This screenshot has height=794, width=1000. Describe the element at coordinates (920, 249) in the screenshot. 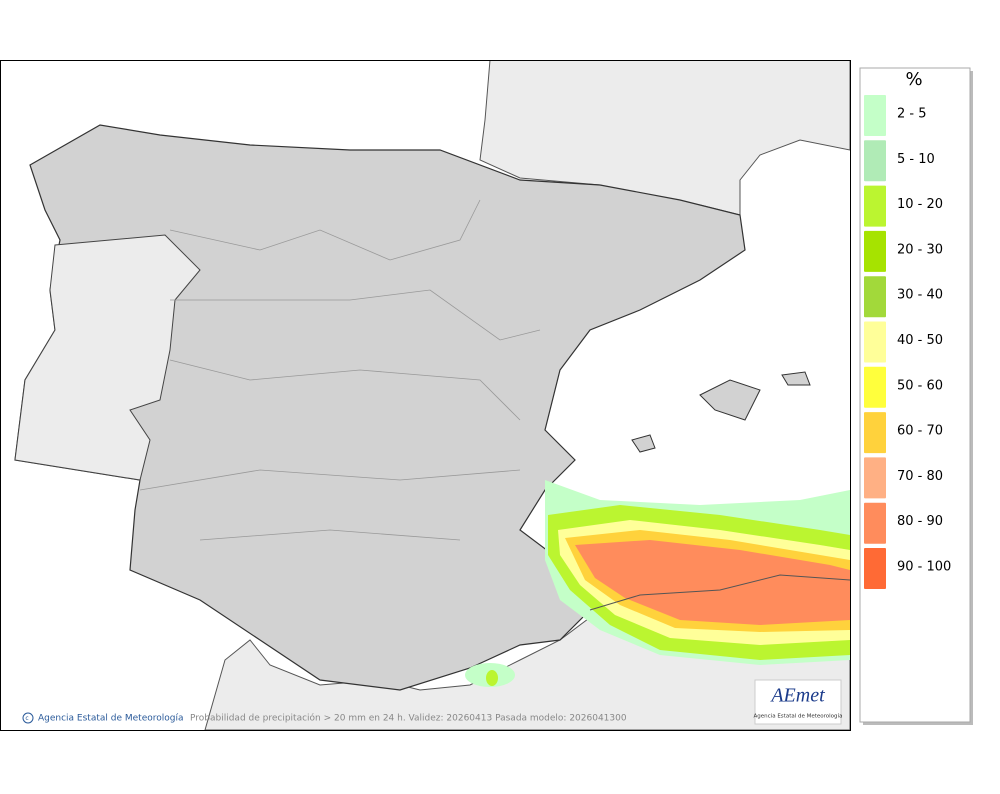

I see `legend-label: 20 - 30` at that location.